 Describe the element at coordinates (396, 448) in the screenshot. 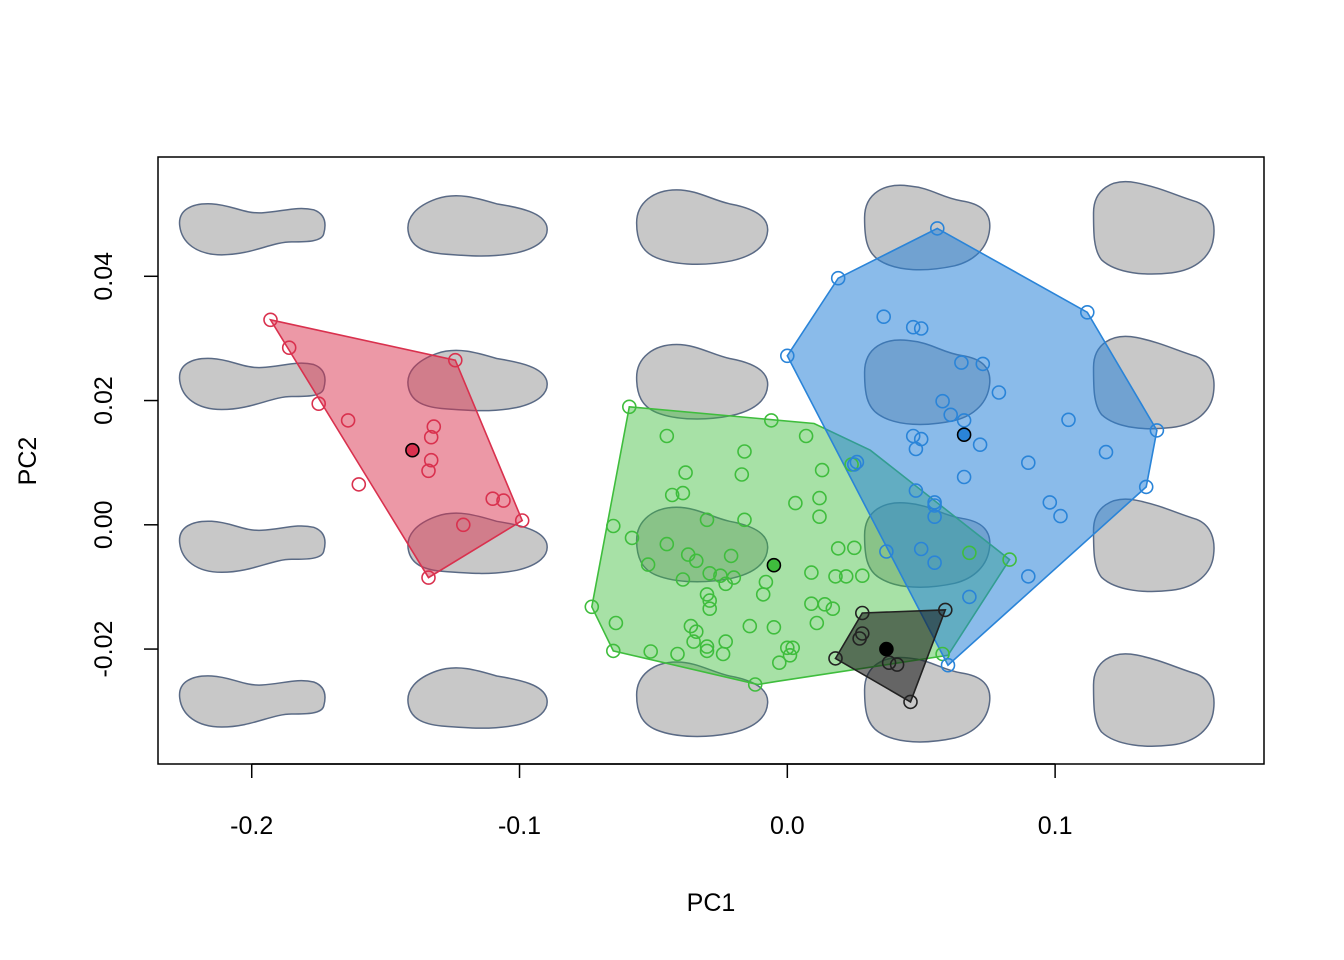

I see `group-hull` at that location.